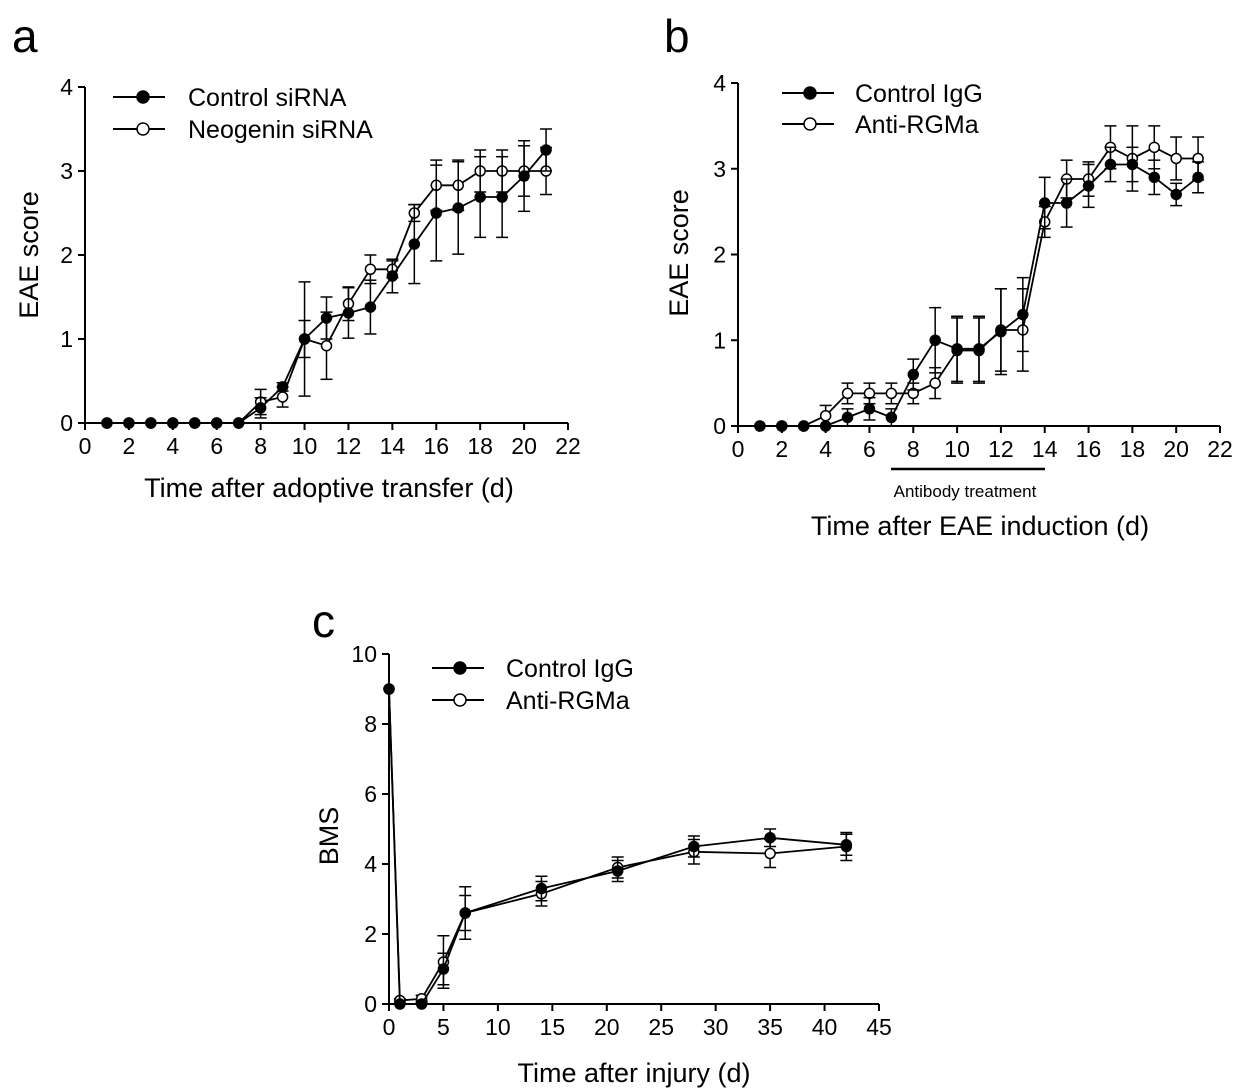 This screenshot has width=1246, height=1088. Describe the element at coordinates (323, 621) in the screenshot. I see `panel-letter-c: c` at that location.